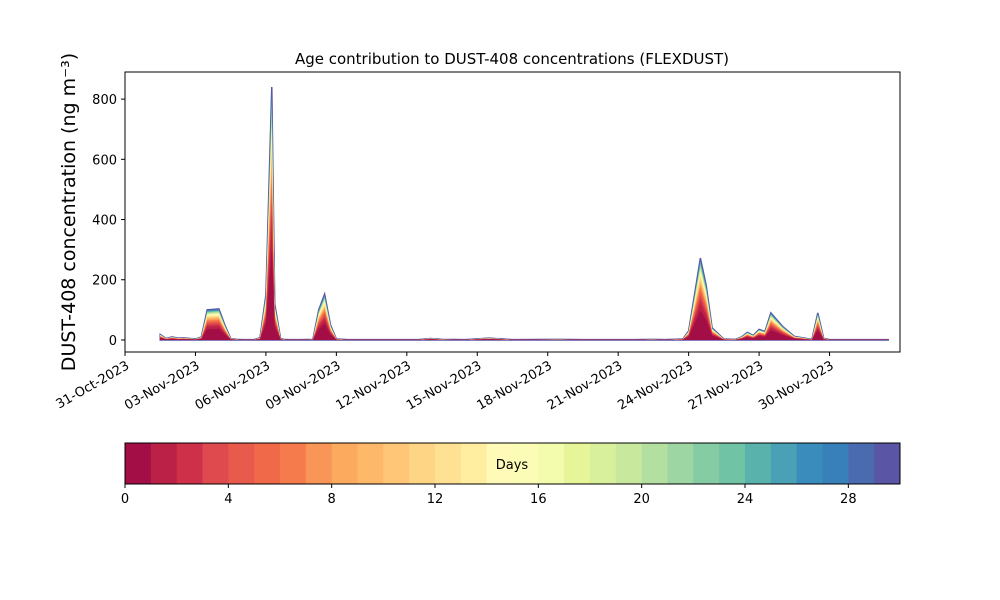 The height and width of the screenshot is (600, 1000). I want to click on y-axis-ticks: 0 200 400 600 800, so click(108, 221).